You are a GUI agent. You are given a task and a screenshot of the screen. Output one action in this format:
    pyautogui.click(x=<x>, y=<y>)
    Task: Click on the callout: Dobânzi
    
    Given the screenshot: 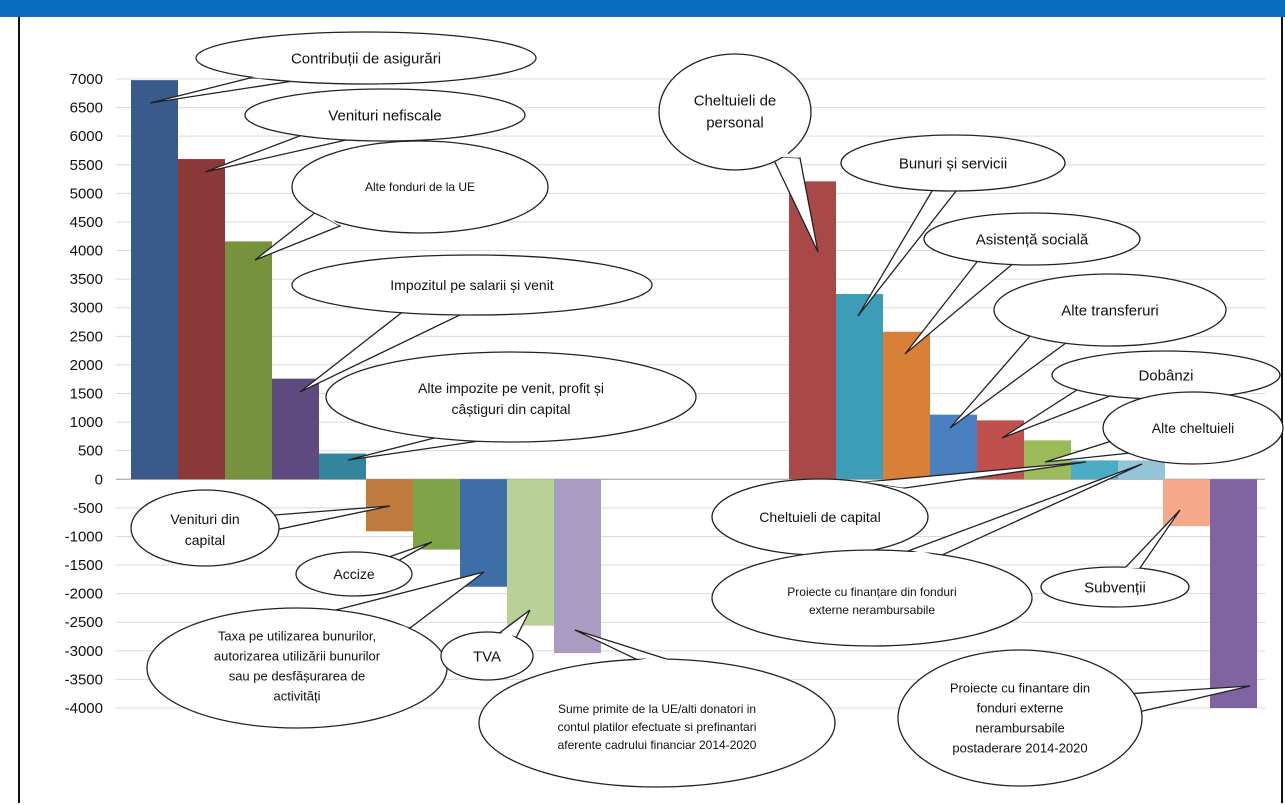 What is the action you would take?
    pyautogui.click(x=1141, y=394)
    